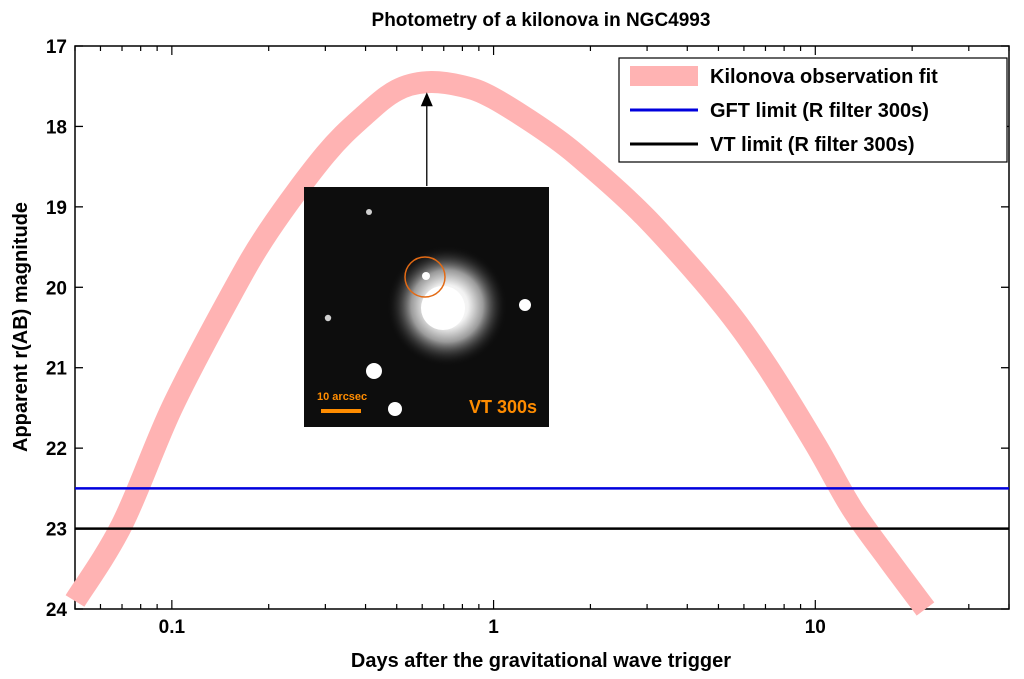  What do you see at coordinates (56, 47) in the screenshot?
I see `y-tick-label: 17` at bounding box center [56, 47].